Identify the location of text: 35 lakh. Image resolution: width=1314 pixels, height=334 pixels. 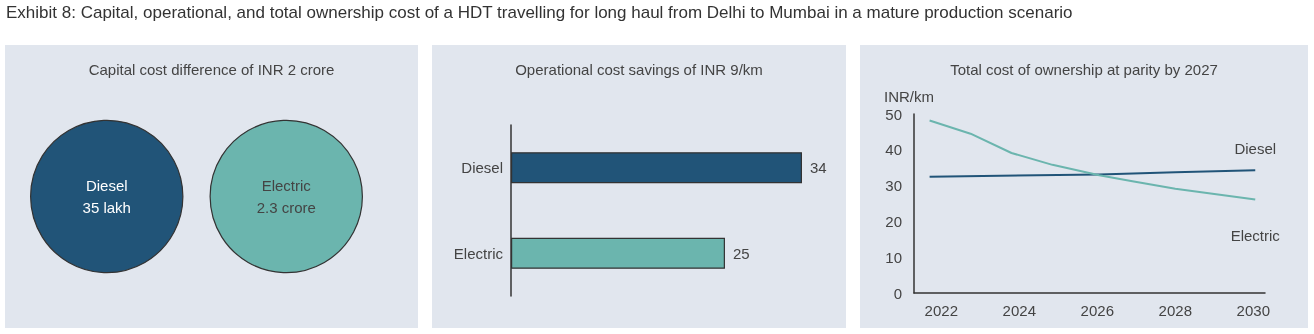
(106, 207).